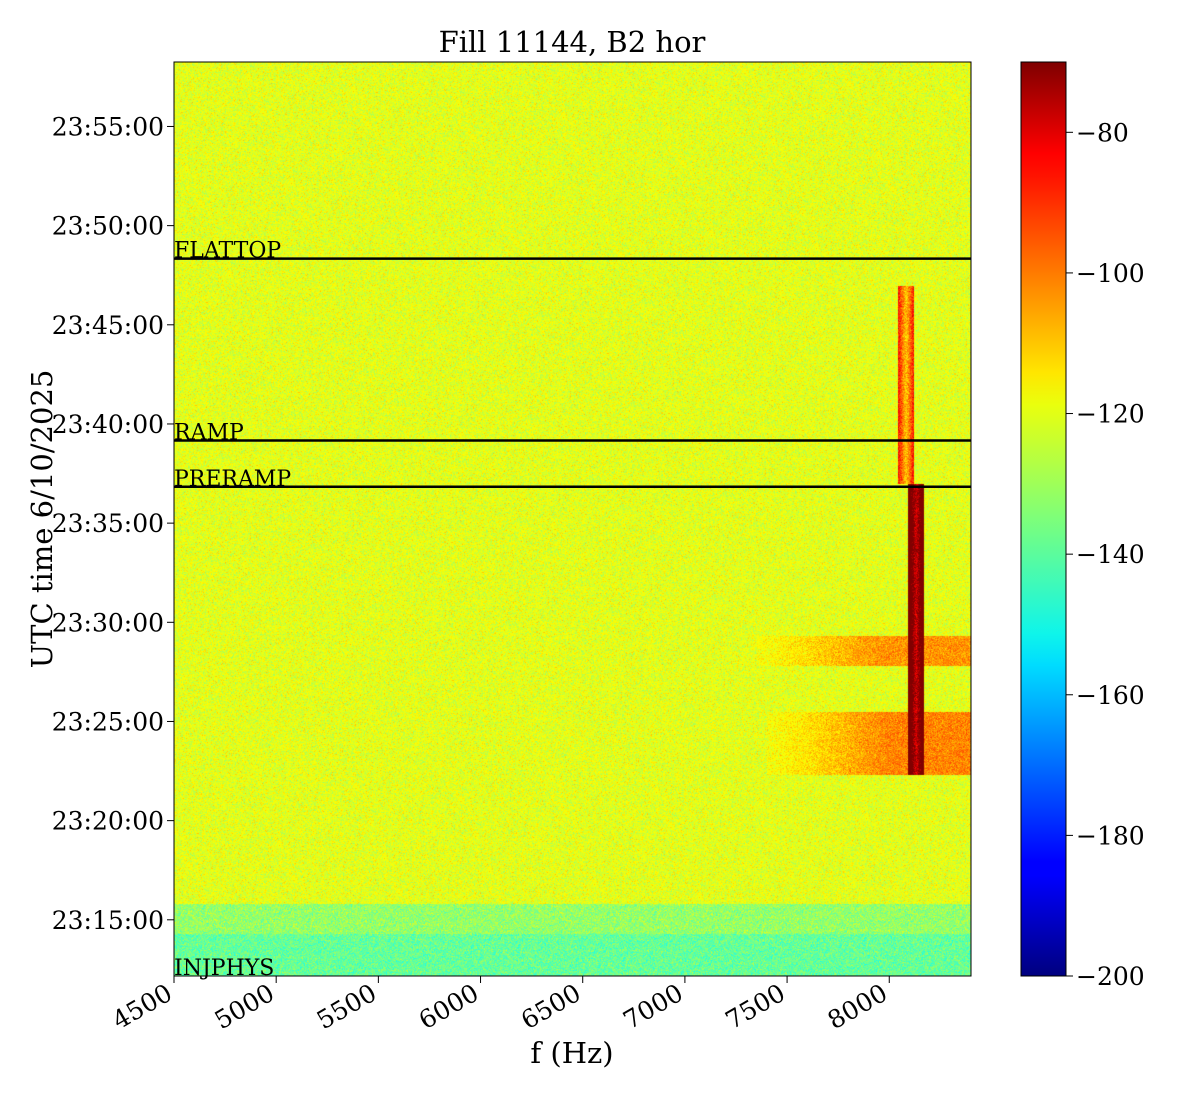 The width and height of the screenshot is (1200, 1100). What do you see at coordinates (499, 1005) in the screenshot?
I see `x-axis: 4500 5000 5500 6000 6500 7000 7500 8000` at bounding box center [499, 1005].